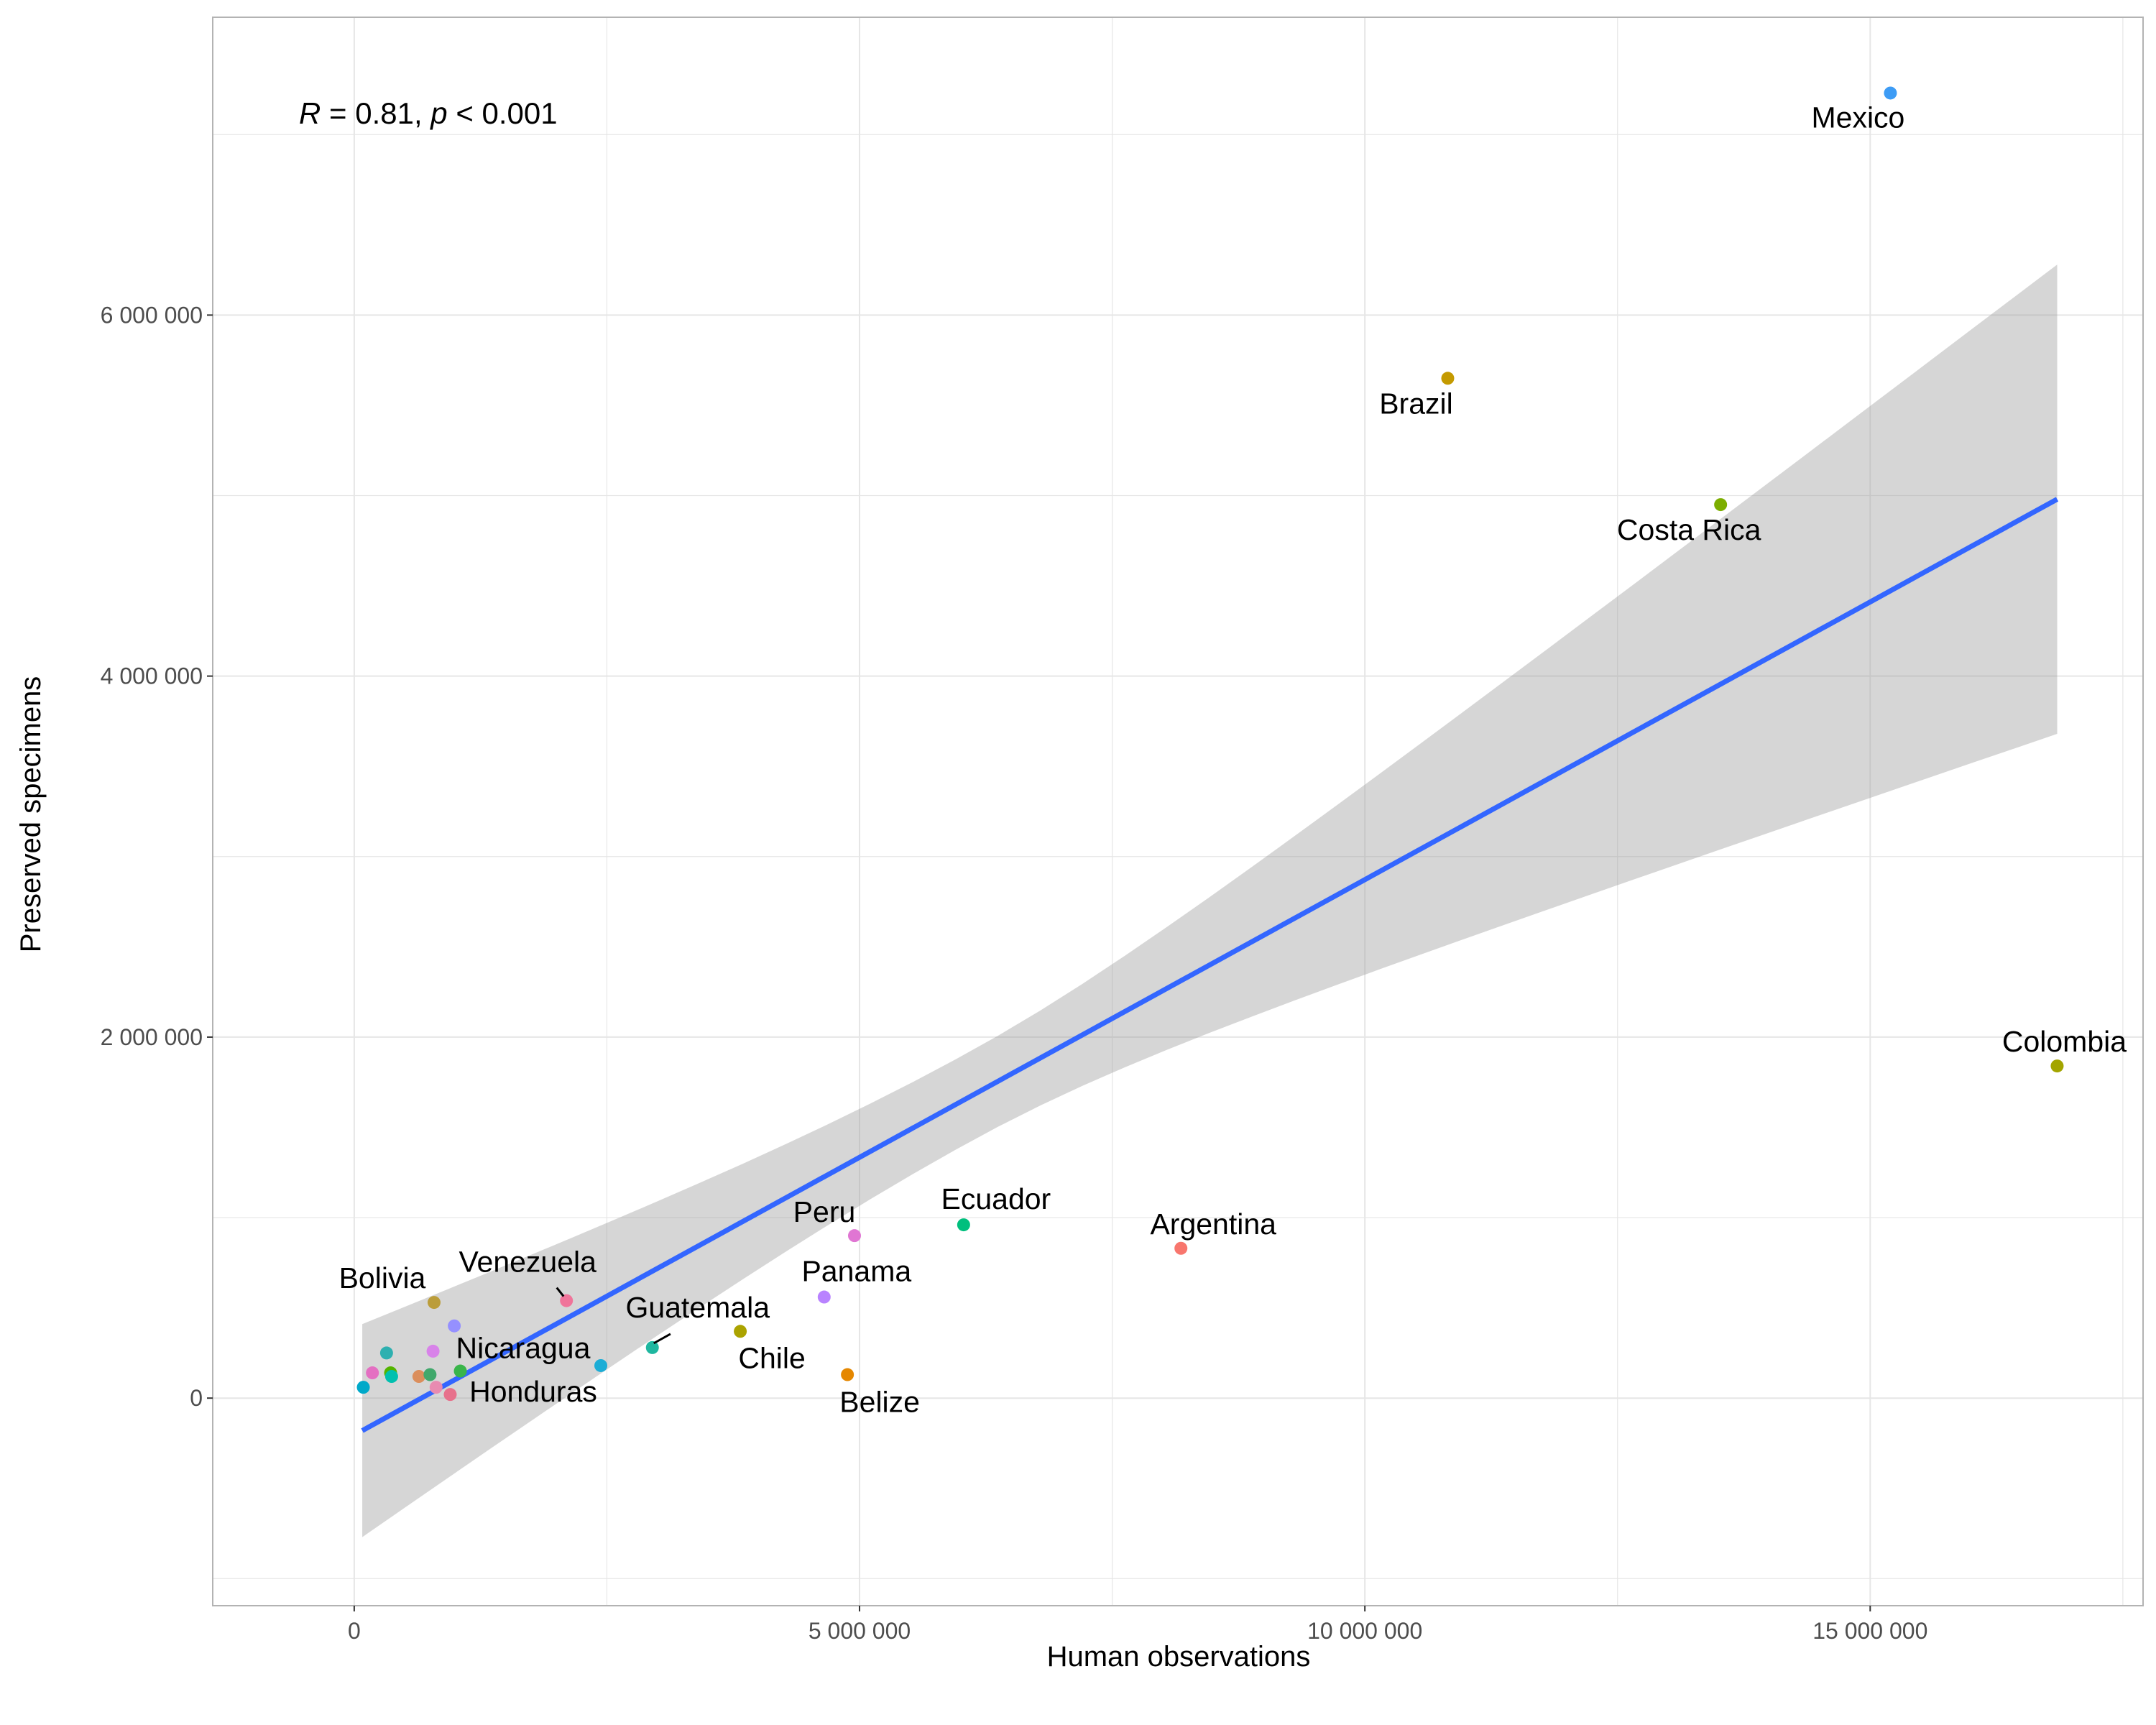  I want to click on point-label-panama: Panama, so click(856, 1271).